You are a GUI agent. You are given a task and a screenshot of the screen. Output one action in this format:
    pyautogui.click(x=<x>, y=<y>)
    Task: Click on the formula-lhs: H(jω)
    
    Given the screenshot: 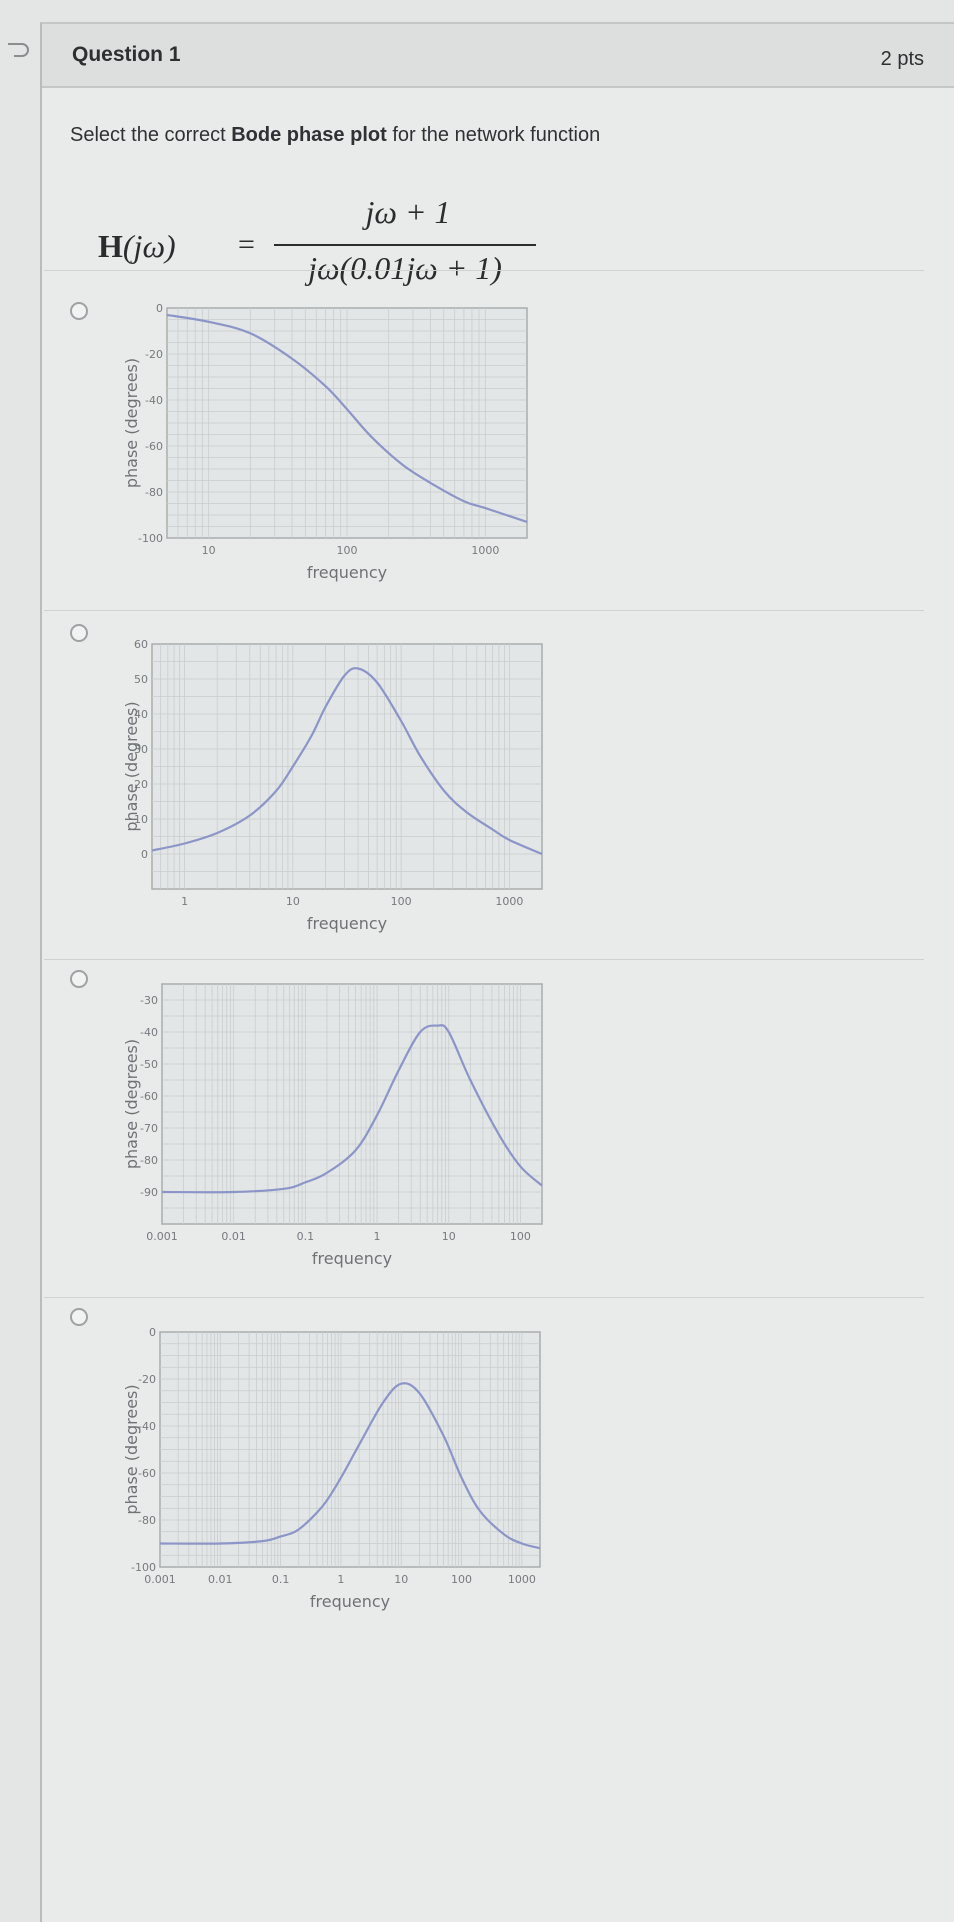 What is the action you would take?
    pyautogui.click(x=137, y=246)
    